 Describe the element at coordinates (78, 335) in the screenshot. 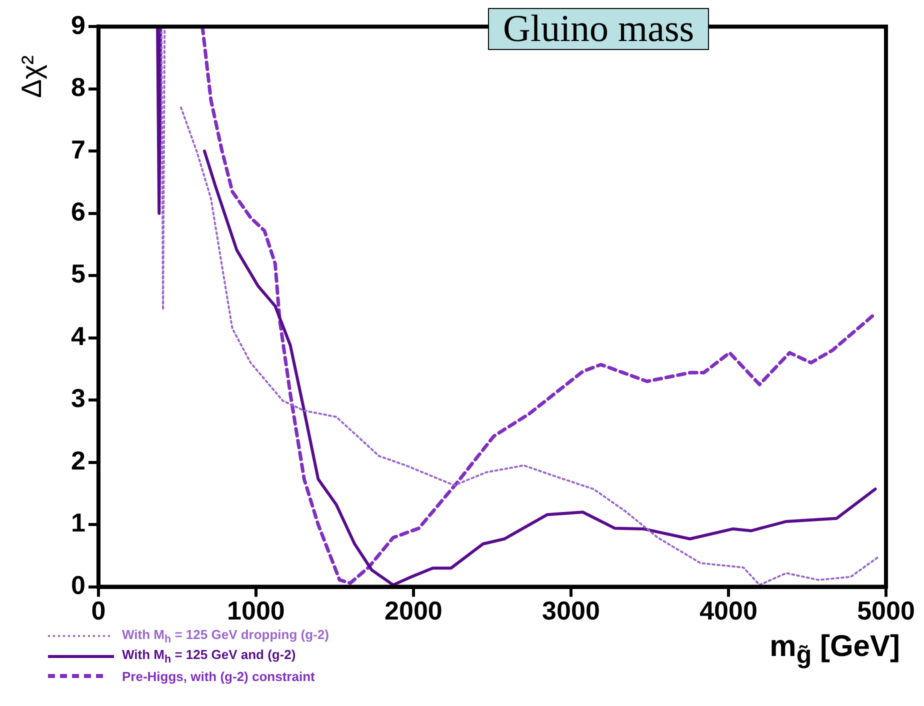

I see `y-tick-label: 4` at that location.